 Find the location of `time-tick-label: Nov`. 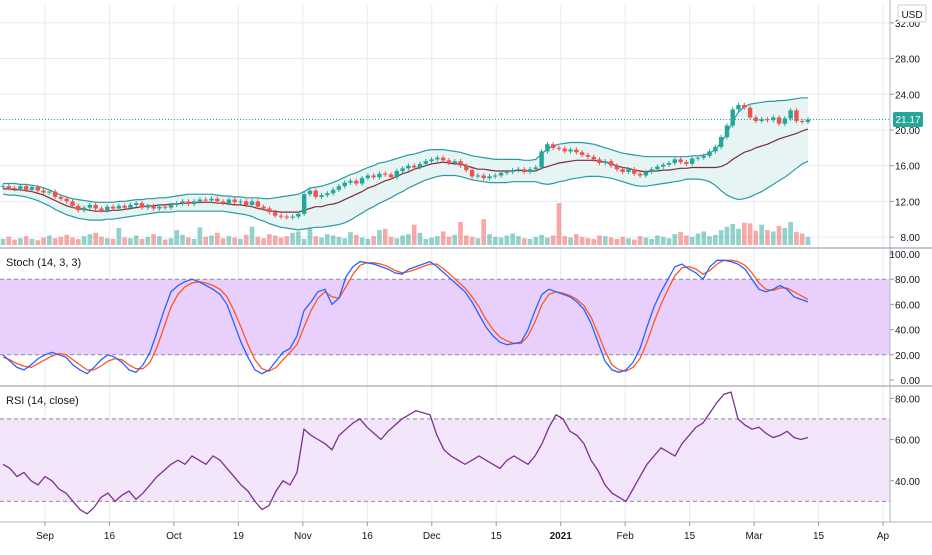

time-tick-label: Nov is located at coordinates (303, 536).